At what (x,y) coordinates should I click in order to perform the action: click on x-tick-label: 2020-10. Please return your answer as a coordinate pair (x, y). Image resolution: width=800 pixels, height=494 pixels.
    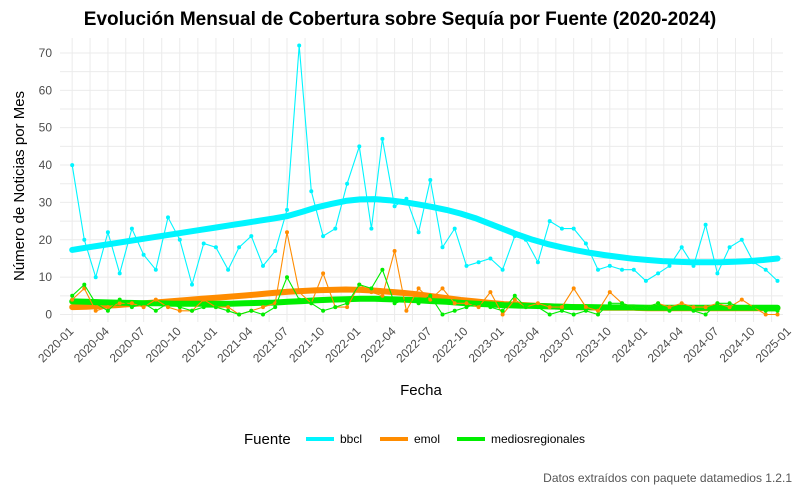
    Looking at the image, I should click on (163, 344).